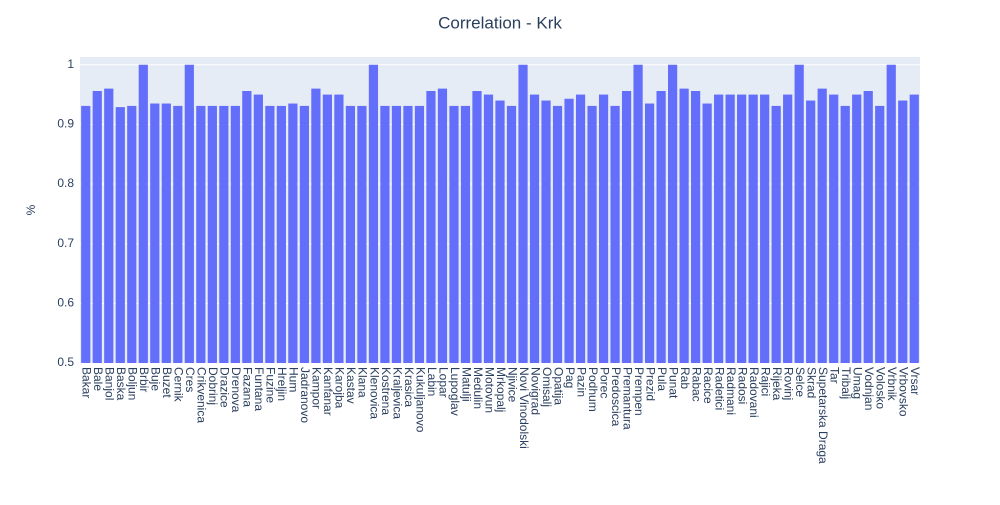 Image resolution: width=1000 pixels, height=505 pixels. Describe the element at coordinates (489, 390) in the screenshot. I see `x-tick-label: Motovun` at that location.